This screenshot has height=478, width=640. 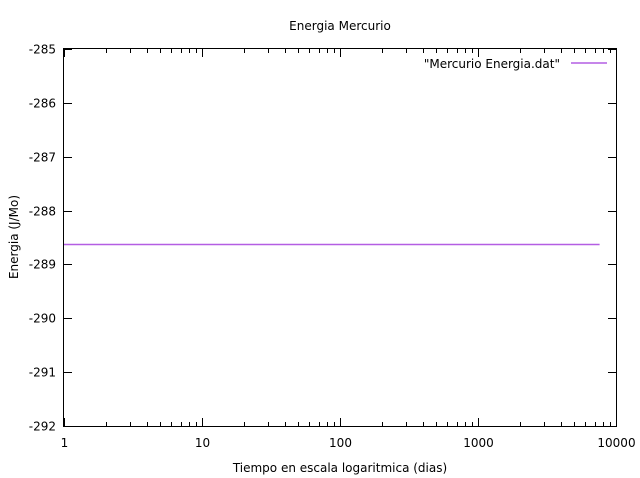 What do you see at coordinates (340, 443) in the screenshot?
I see `x-tick-label: 100` at bounding box center [340, 443].